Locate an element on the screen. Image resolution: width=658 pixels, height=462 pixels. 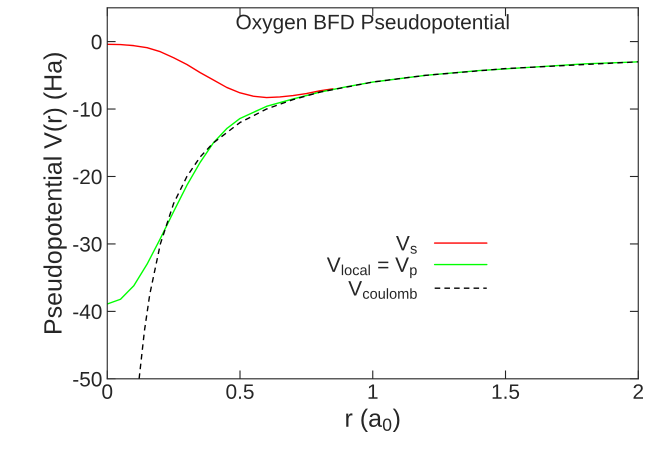
y-axis-title: Pseudopotential V(r) (Ha) is located at coordinates (55, 193).